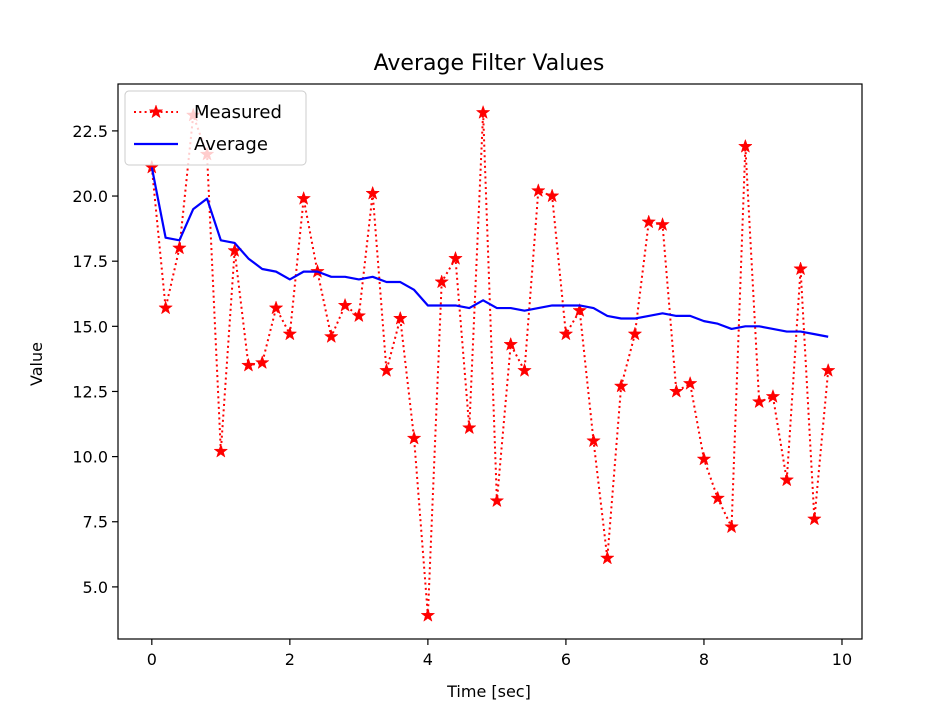 The image size is (952, 716). I want to click on legend-average-label: Average, so click(231, 144).